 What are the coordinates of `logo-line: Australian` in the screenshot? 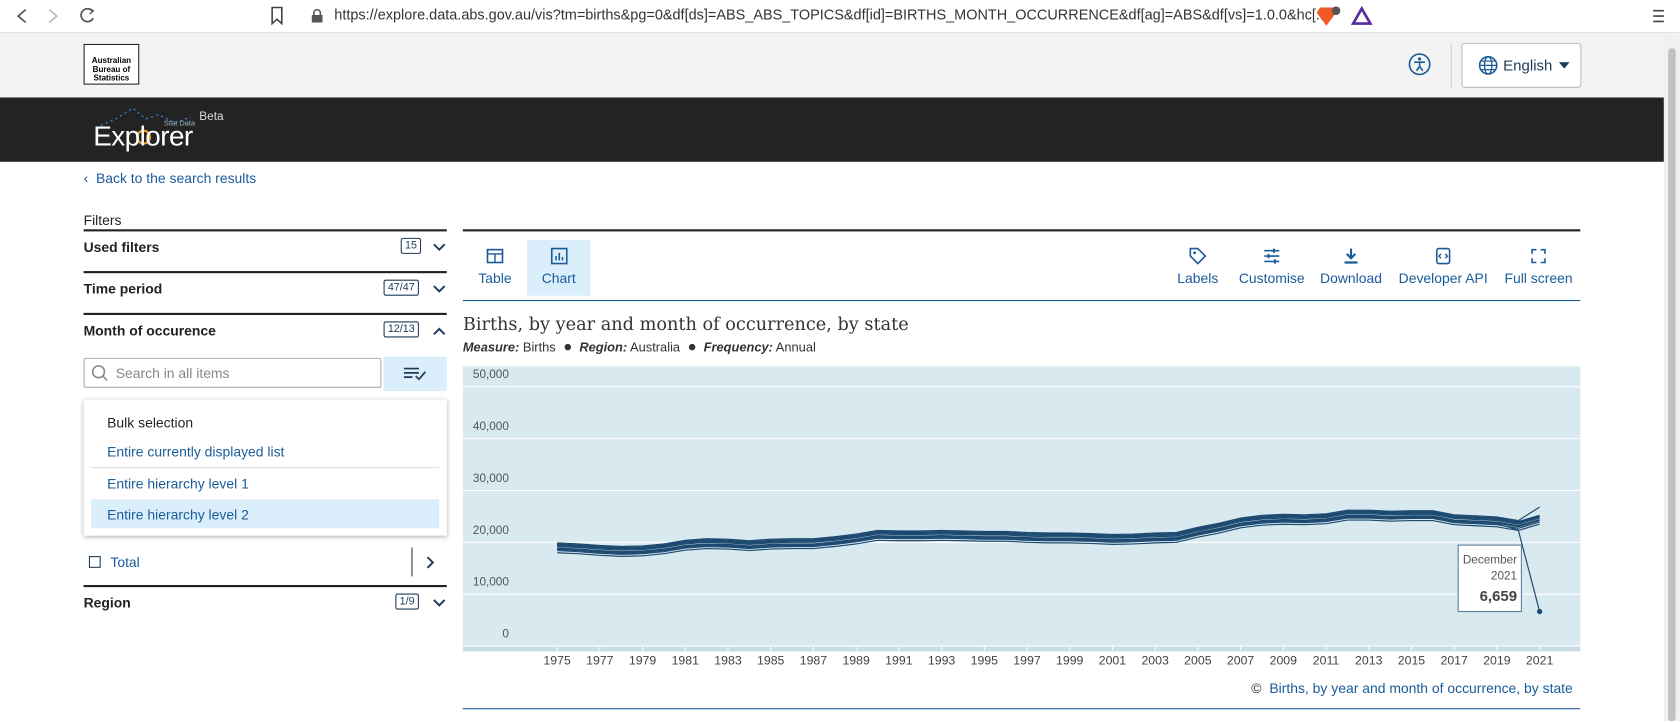 It's located at (111, 60).